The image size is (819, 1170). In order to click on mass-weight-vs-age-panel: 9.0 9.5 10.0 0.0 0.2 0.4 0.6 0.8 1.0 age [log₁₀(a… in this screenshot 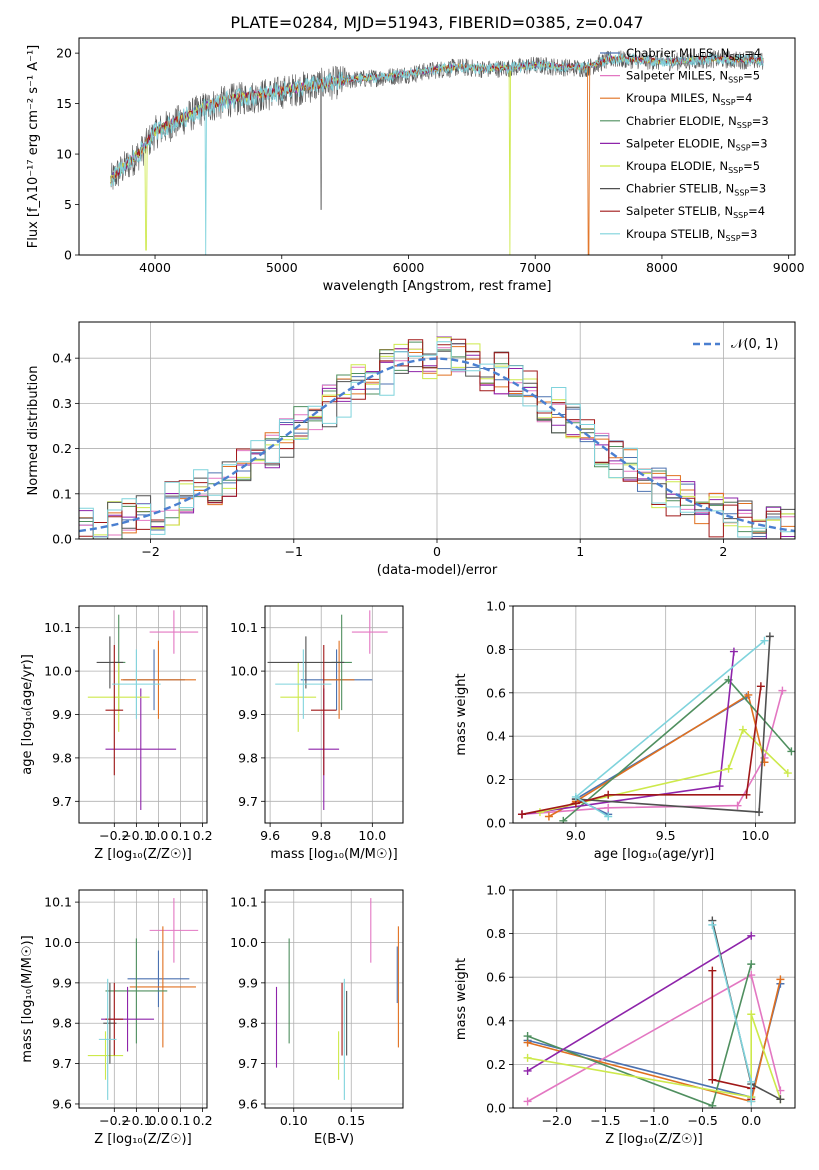, I will do `click(625, 730)`.